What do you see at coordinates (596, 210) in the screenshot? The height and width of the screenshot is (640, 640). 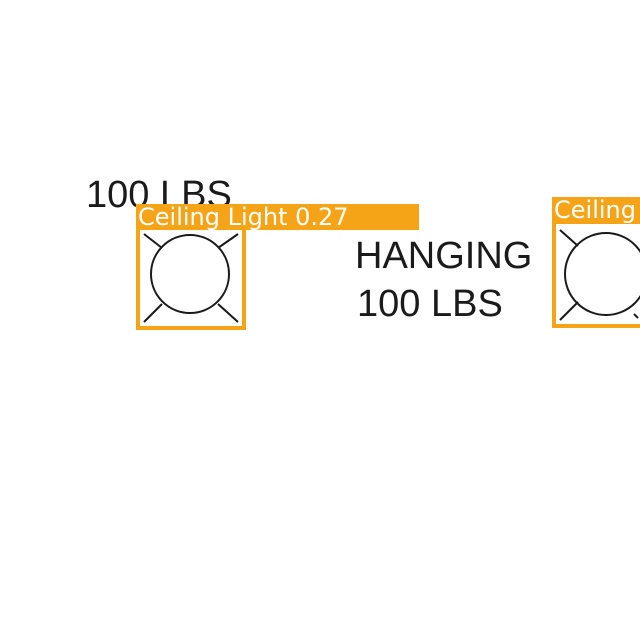 I see `detection-label: Ceiling` at bounding box center [596, 210].